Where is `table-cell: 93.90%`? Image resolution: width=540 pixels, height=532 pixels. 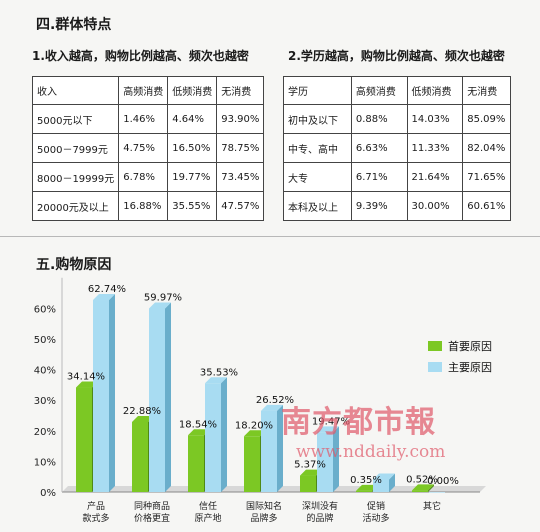 table-cell: 93.90% is located at coordinates (240, 119).